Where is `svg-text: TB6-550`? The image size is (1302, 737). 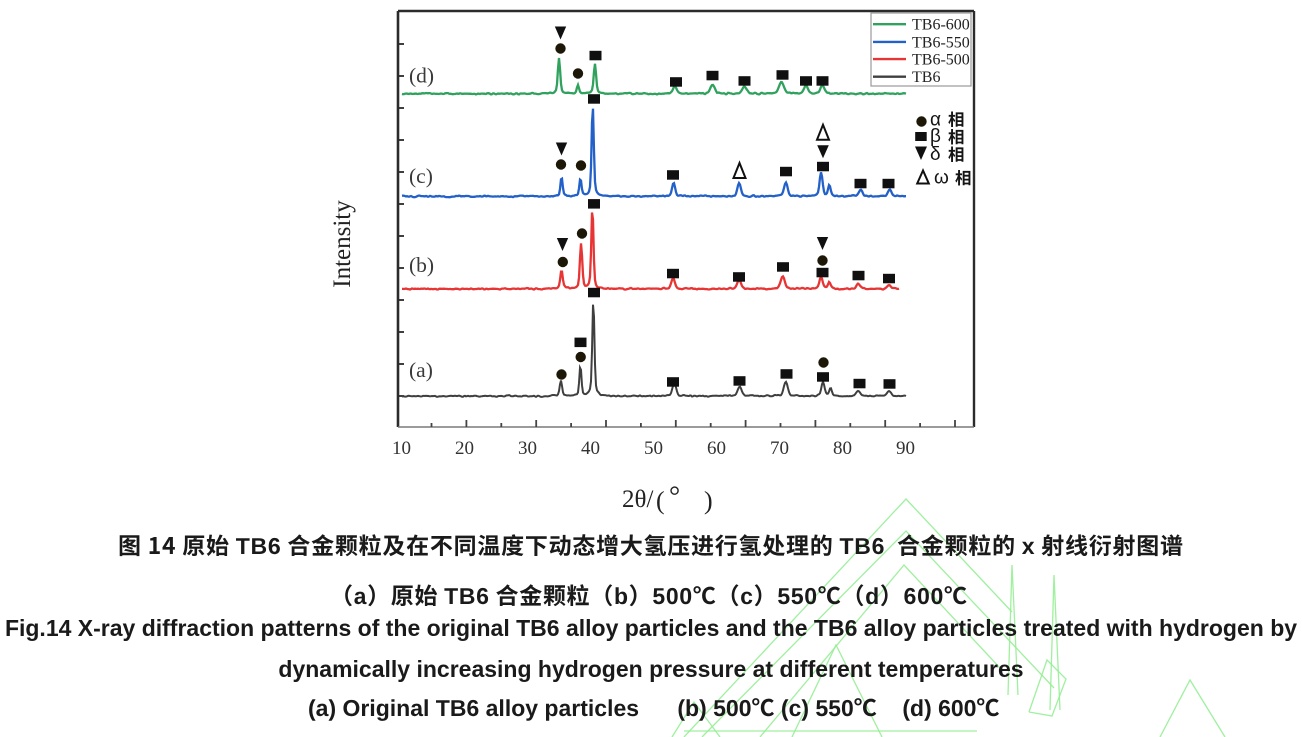
svg-text: TB6-550 is located at coordinates (941, 42).